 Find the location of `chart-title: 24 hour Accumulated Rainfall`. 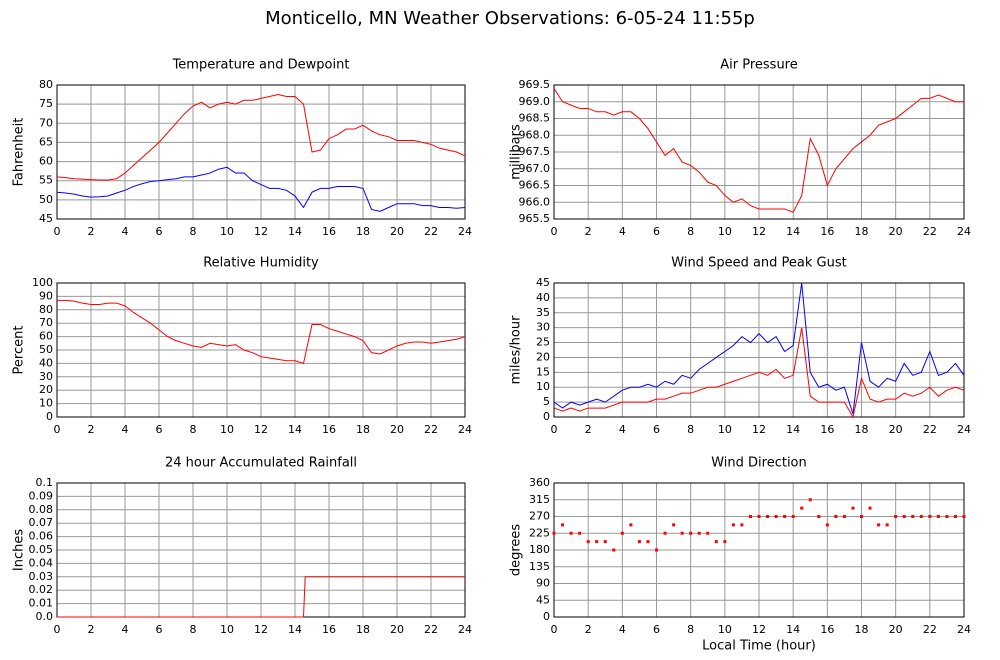

chart-title: 24 hour Accumulated Rainfall is located at coordinates (261, 463).